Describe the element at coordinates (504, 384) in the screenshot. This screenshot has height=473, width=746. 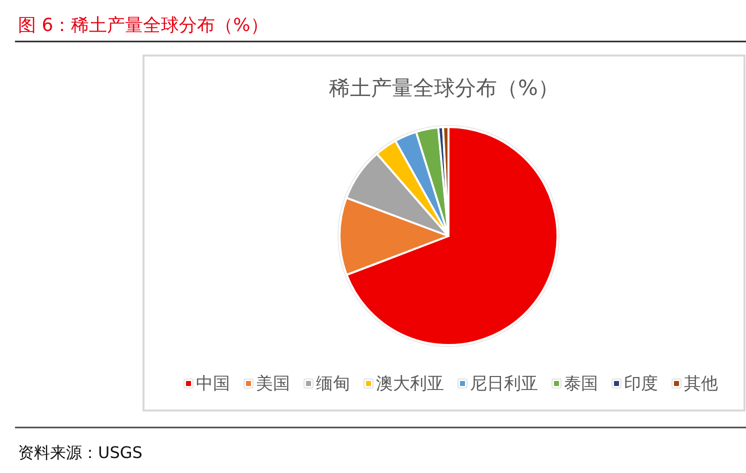
I see `legend-label: 尼日利亚` at that location.